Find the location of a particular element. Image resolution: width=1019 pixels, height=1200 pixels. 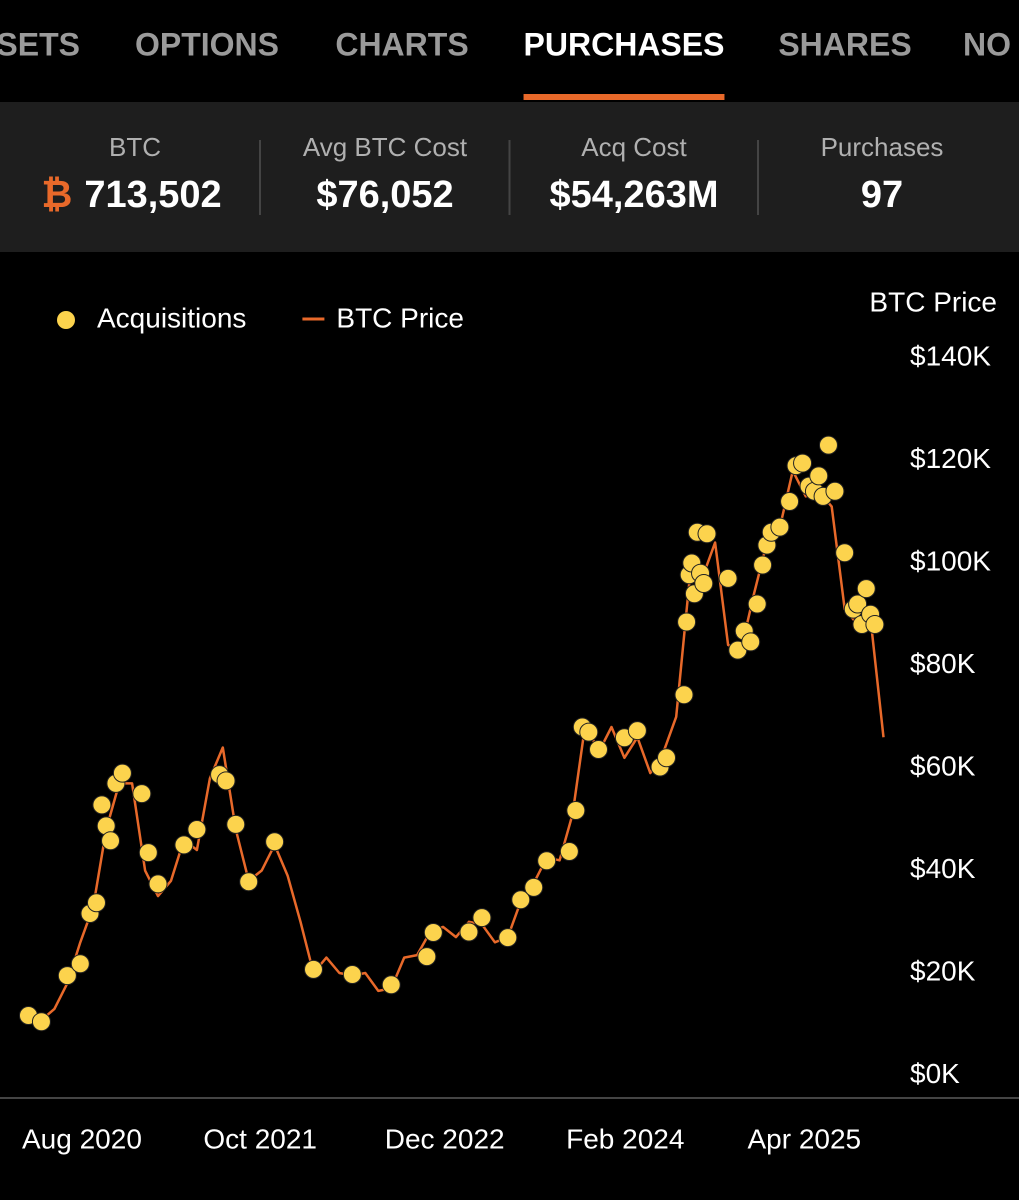

tab-underline is located at coordinates (624, 97).